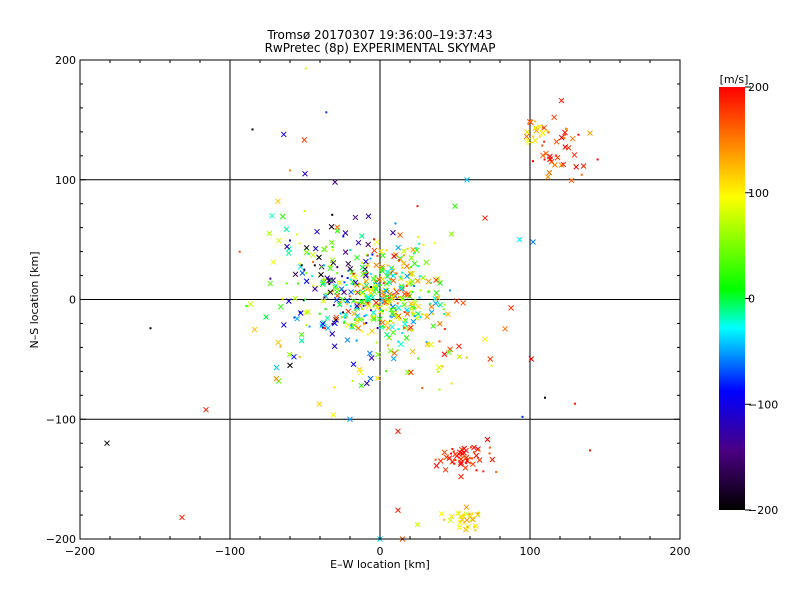 The width and height of the screenshot is (800, 604). I want to click on colorbar-ticks: 200 100 0 −100 −200, so click(761, 299).